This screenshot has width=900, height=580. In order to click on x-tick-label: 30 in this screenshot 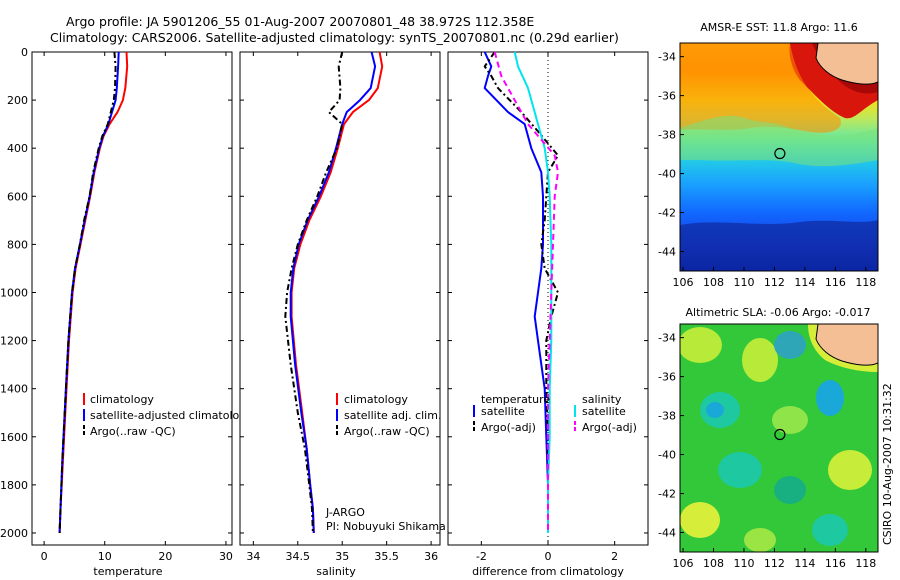, I will do `click(226, 556)`.